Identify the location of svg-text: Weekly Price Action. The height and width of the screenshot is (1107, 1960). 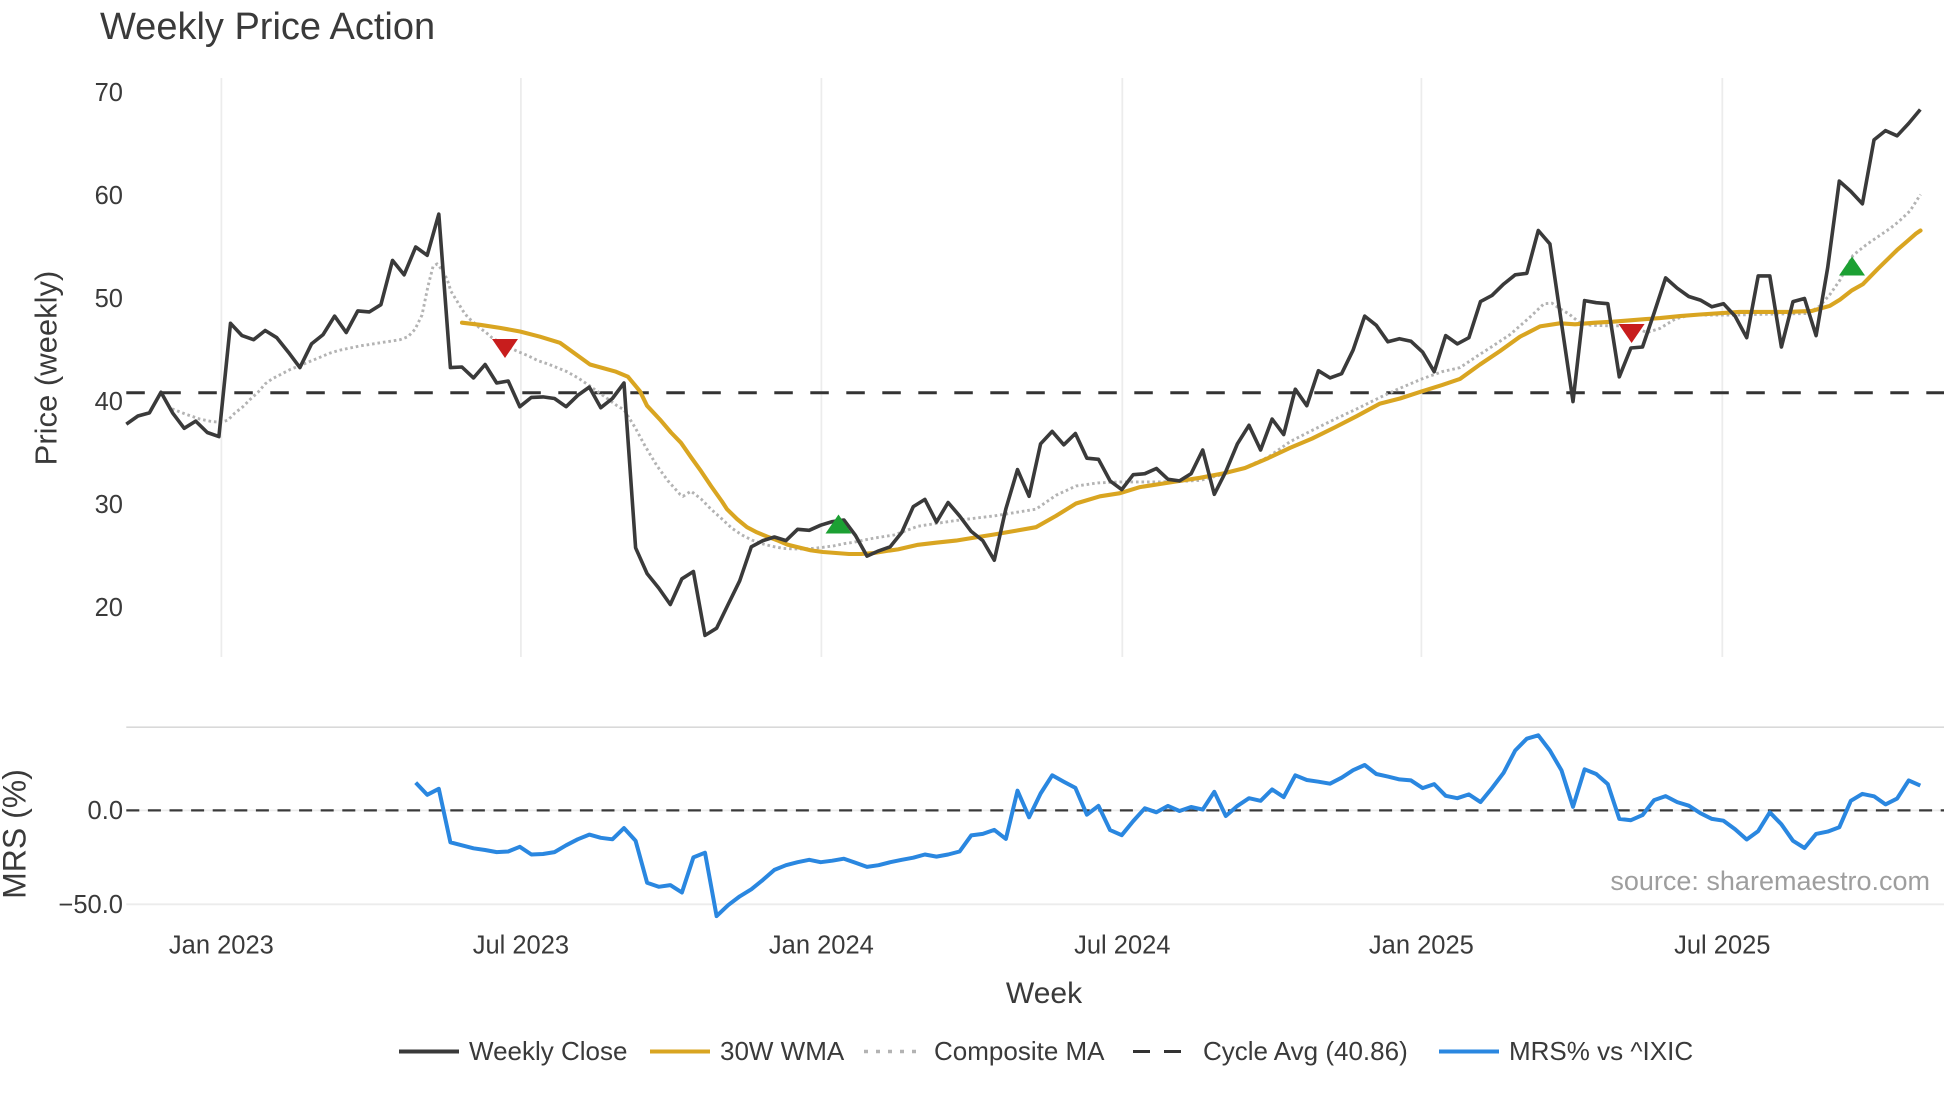
(267, 27).